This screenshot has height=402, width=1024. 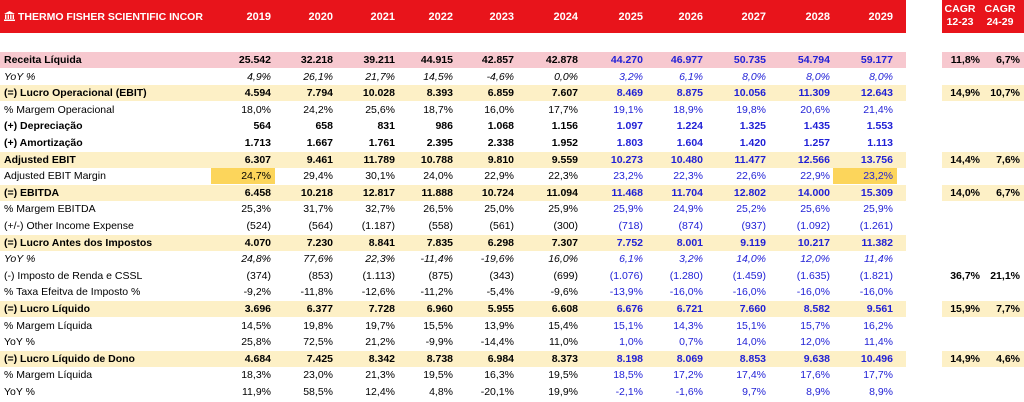 What do you see at coordinates (438, 110) in the screenshot?
I see `value-cell: 18,7%` at bounding box center [438, 110].